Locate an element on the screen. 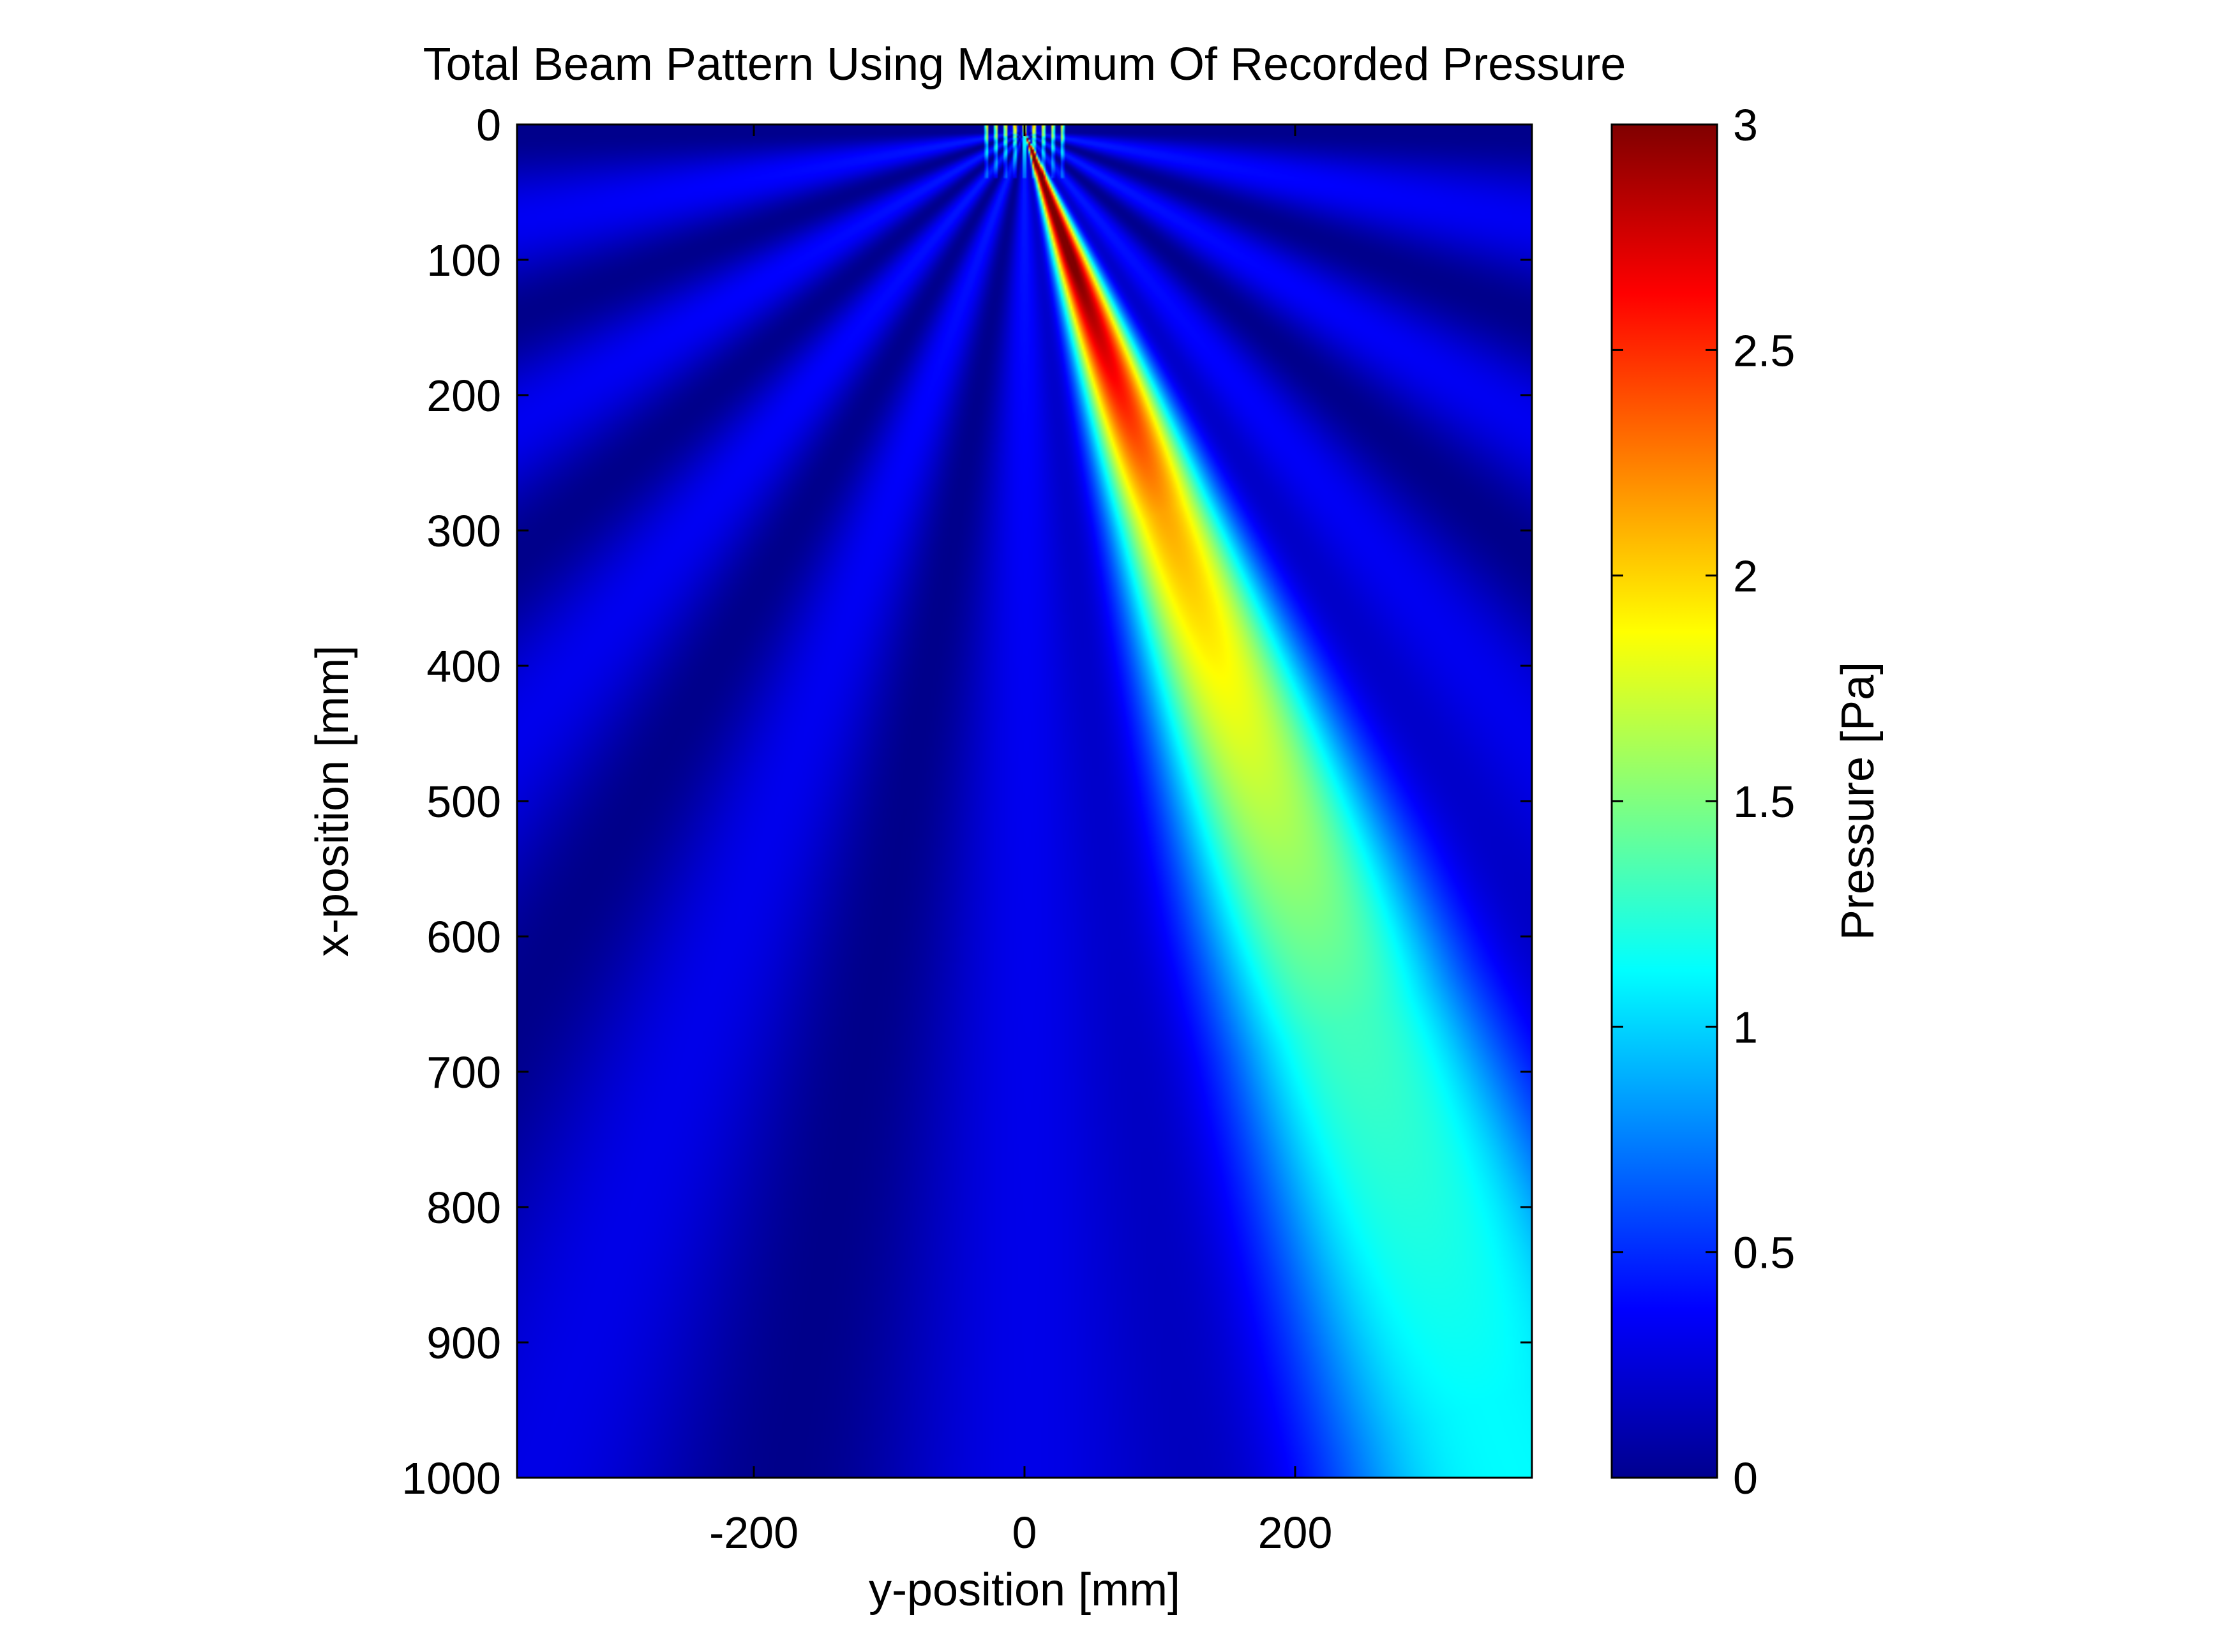  y-tick-label: 900 is located at coordinates (463, 1343).